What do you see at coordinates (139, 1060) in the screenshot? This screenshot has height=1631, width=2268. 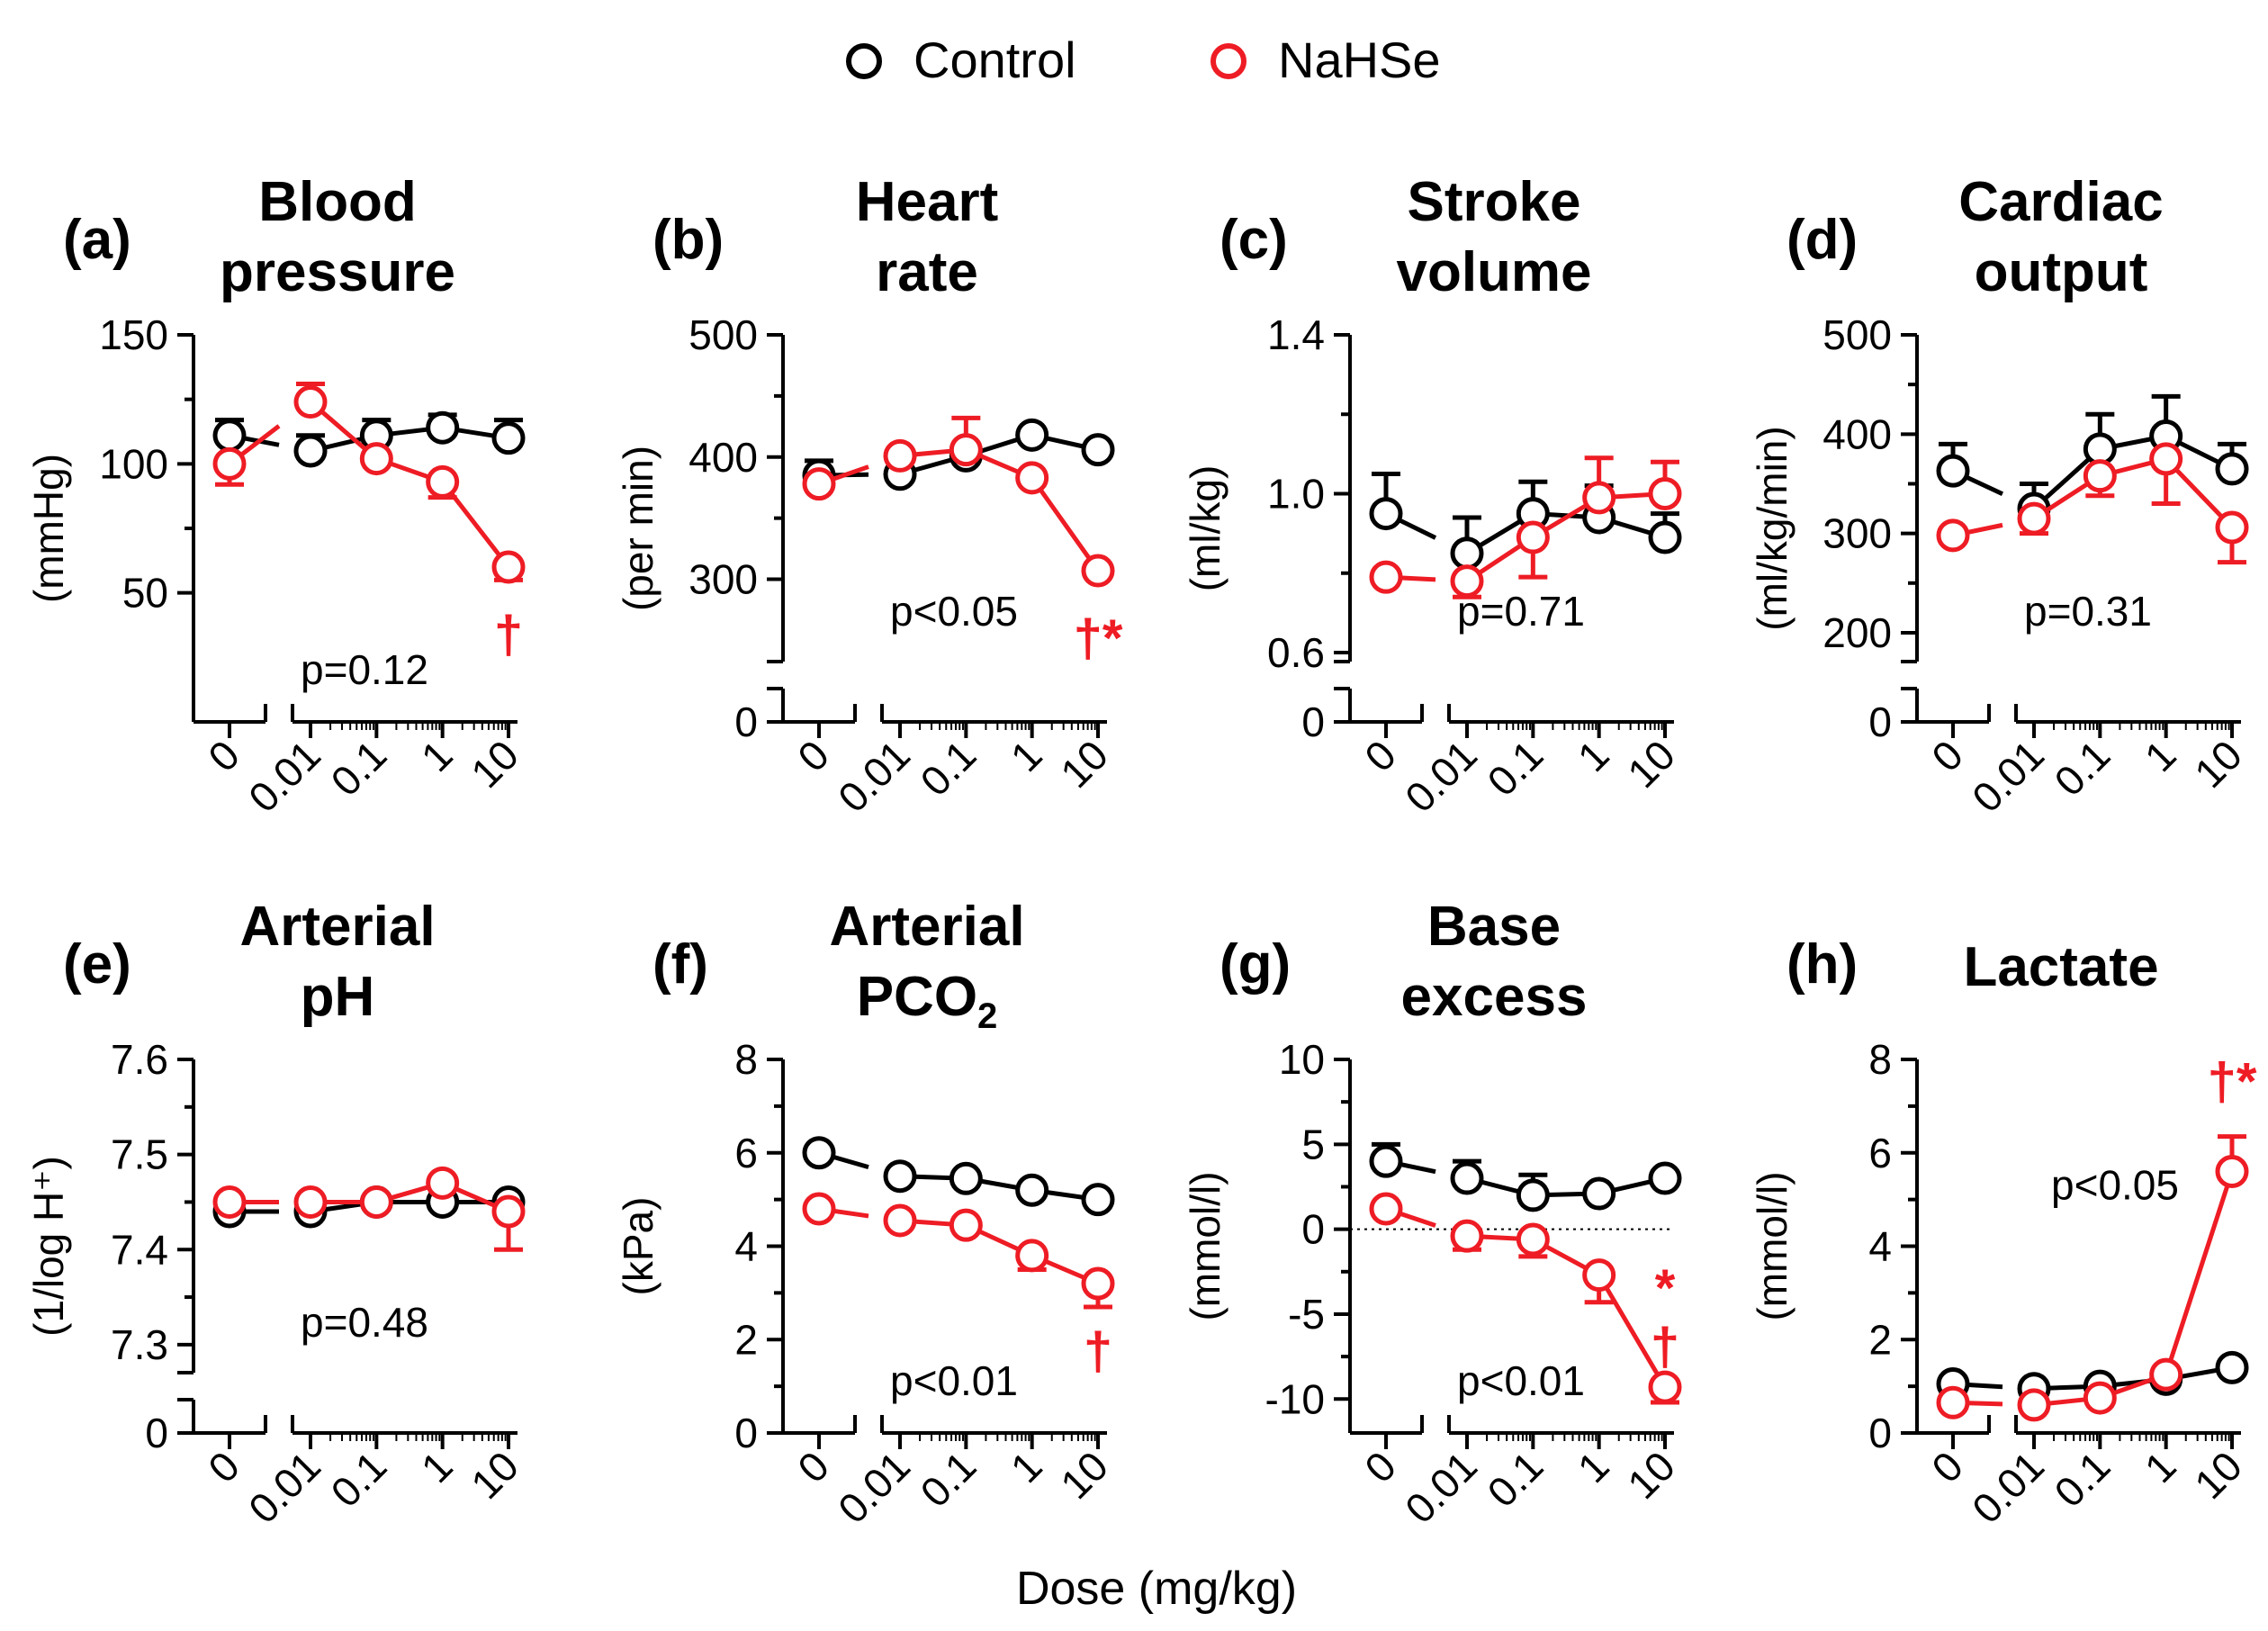 I see `y-tick-label: 7.6` at bounding box center [139, 1060].